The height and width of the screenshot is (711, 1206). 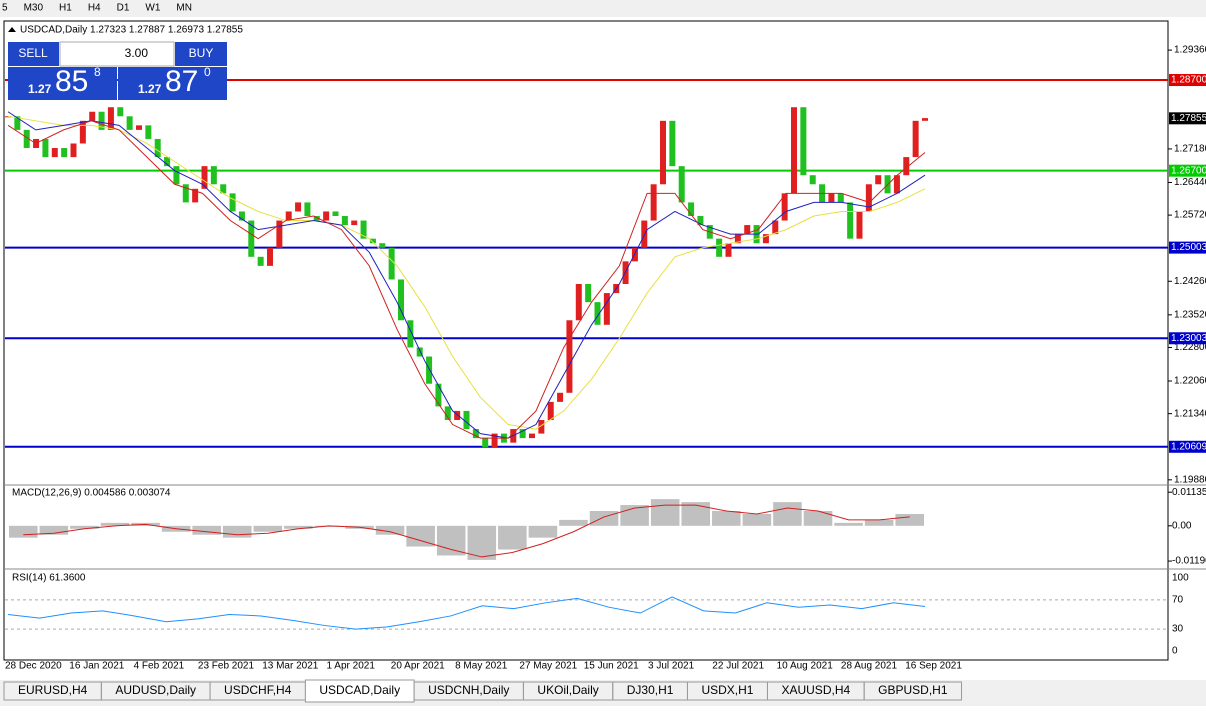 I want to click on tab: USDCAD,Daily, so click(x=359, y=690).